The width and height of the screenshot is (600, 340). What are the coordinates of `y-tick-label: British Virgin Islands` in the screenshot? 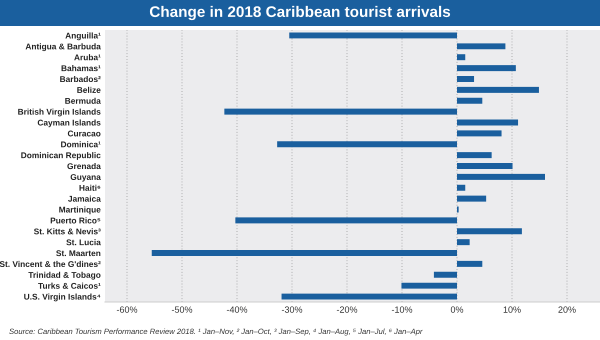 It's located at (59, 112).